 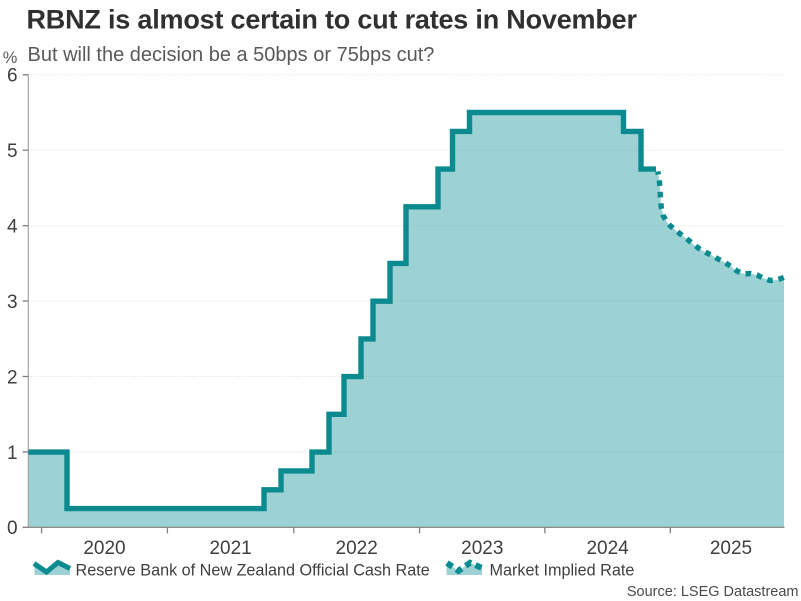 I want to click on svg-text: 2023, so click(x=482, y=548).